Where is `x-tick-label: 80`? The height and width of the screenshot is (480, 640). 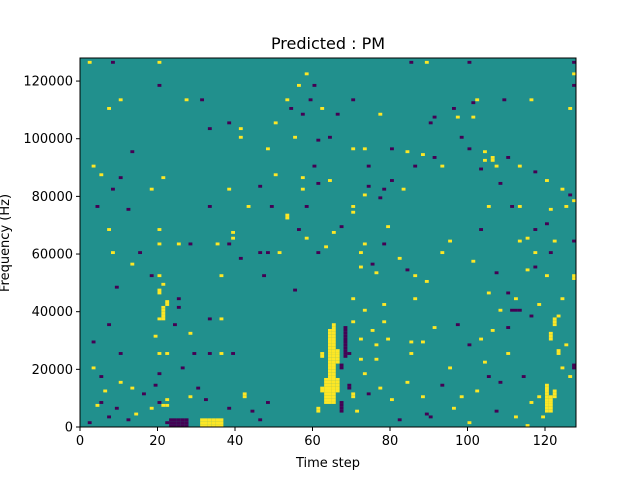
x-tick-label: 80 is located at coordinates (390, 441).